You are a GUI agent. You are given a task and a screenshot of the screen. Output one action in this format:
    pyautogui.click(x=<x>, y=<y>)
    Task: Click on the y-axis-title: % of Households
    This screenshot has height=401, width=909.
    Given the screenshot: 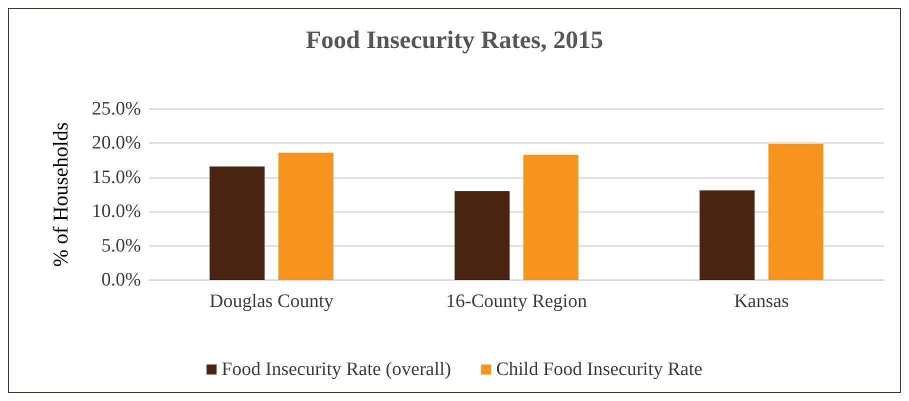 What is the action you would take?
    pyautogui.click(x=60, y=194)
    